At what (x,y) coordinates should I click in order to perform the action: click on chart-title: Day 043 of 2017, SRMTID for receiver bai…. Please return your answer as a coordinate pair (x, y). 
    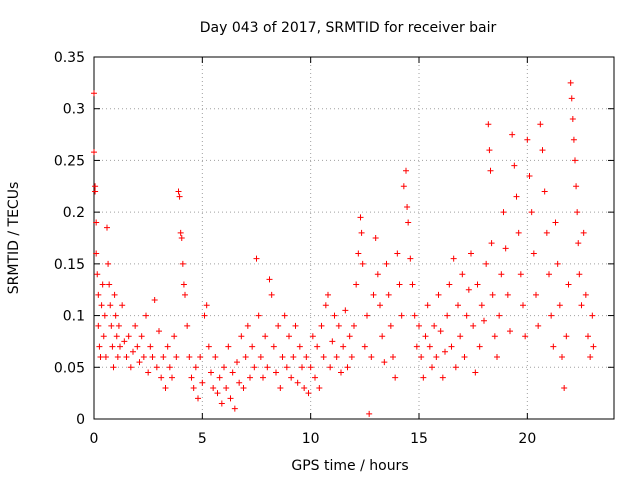
    Looking at the image, I should click on (348, 28).